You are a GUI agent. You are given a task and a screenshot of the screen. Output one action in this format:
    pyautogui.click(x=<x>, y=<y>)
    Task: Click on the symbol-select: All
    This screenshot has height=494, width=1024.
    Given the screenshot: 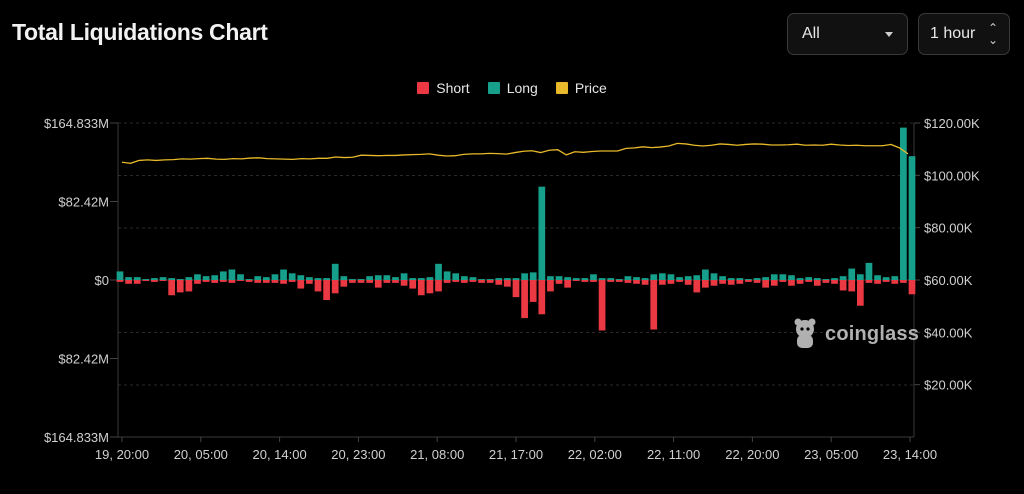 What is the action you would take?
    pyautogui.click(x=847, y=34)
    